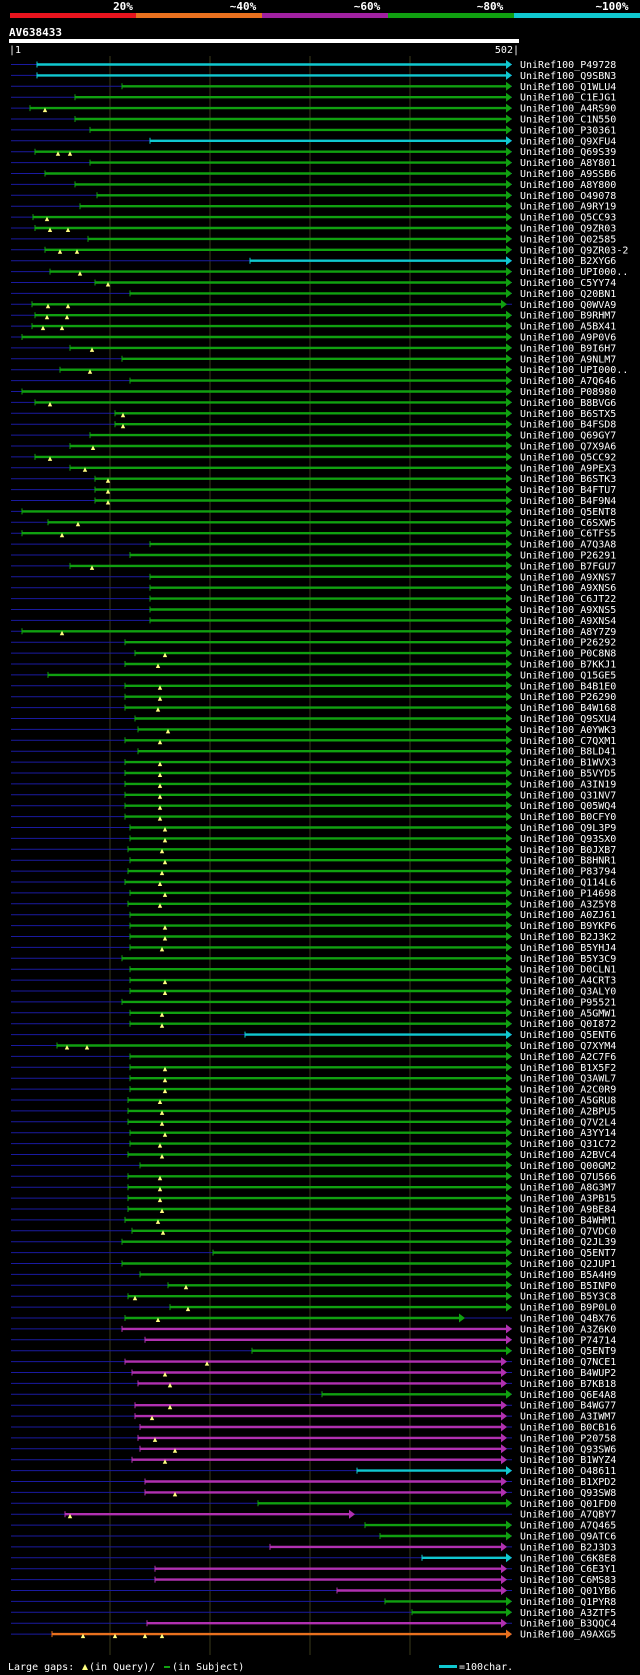 The width and height of the screenshot is (640, 1675). What do you see at coordinates (568, 1460) in the screenshot?
I see `row-label: UniRef100_B1WYZ4` at bounding box center [568, 1460].